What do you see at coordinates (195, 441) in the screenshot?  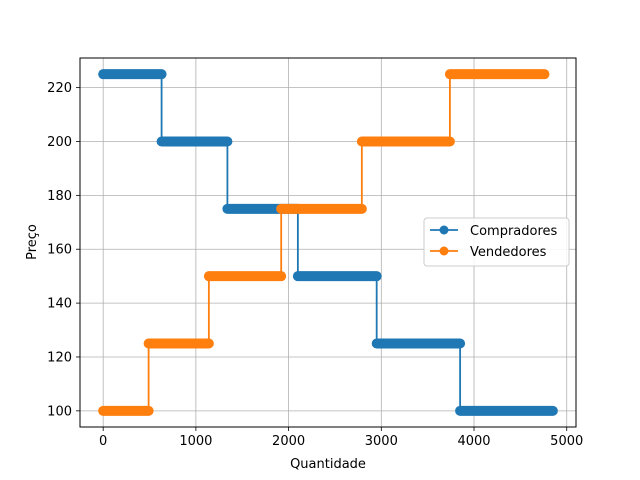 I see `x-tick-label: 1000` at bounding box center [195, 441].